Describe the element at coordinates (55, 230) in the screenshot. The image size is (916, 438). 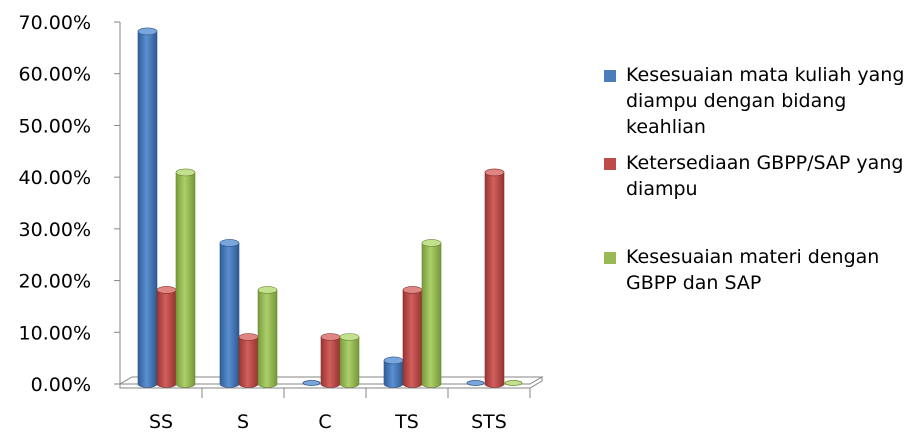
I see `y-tick-label: 30.00%` at that location.